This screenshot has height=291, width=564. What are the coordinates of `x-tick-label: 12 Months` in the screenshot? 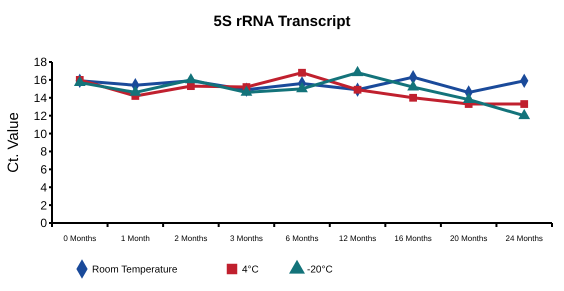 It's located at (357, 238).